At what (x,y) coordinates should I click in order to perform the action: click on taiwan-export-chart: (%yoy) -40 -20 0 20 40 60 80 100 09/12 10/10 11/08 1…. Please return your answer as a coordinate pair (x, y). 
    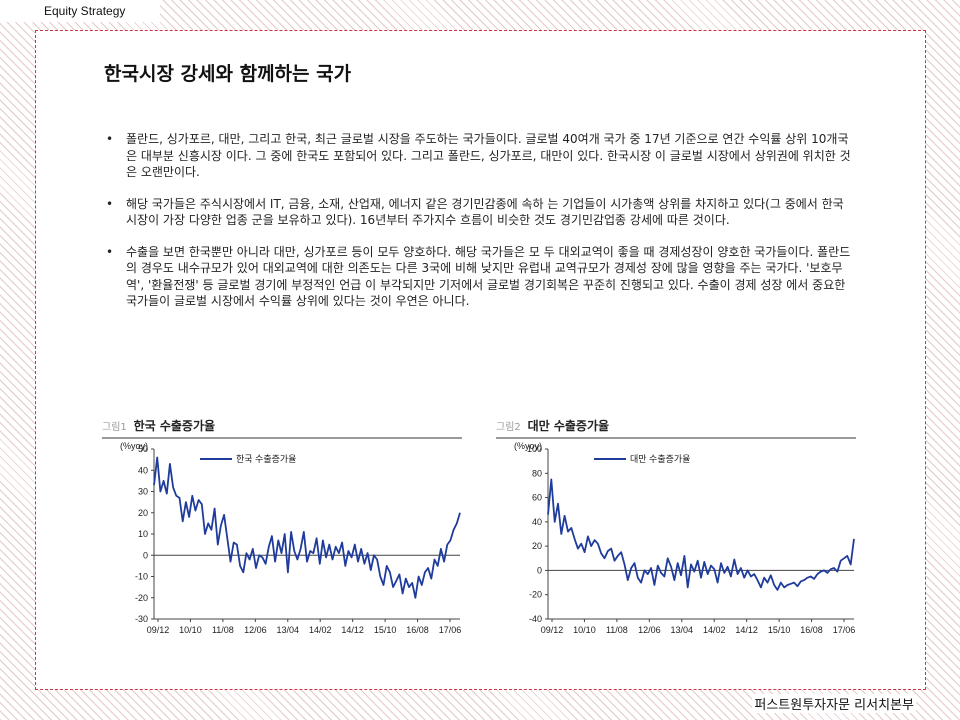
    Looking at the image, I should click on (685, 538).